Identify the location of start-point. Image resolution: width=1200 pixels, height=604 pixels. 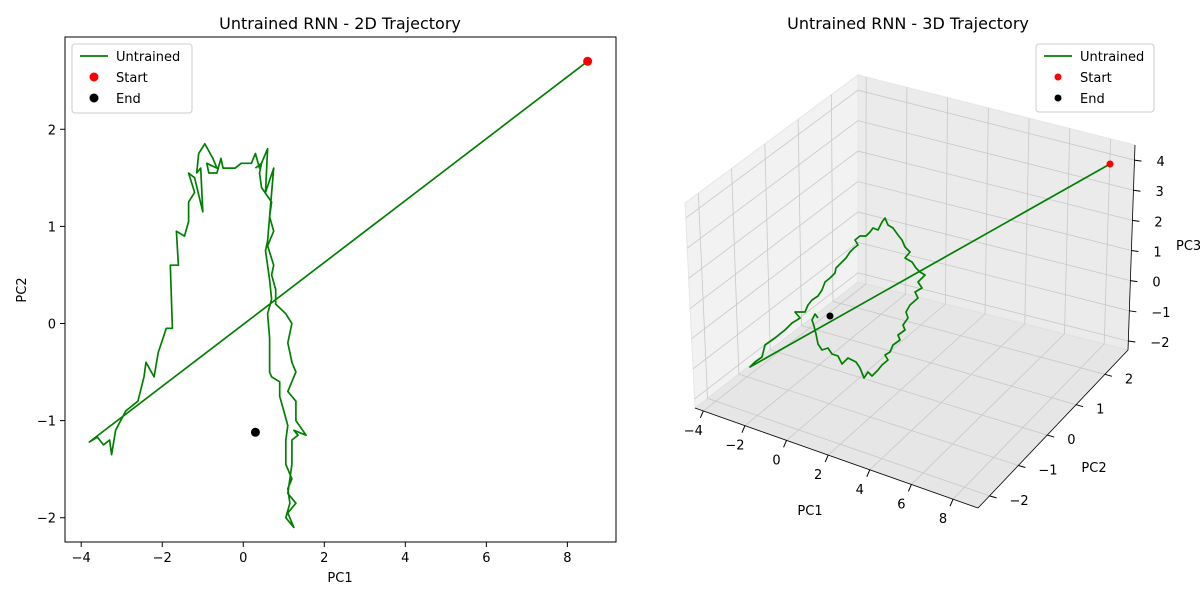
(588, 61).